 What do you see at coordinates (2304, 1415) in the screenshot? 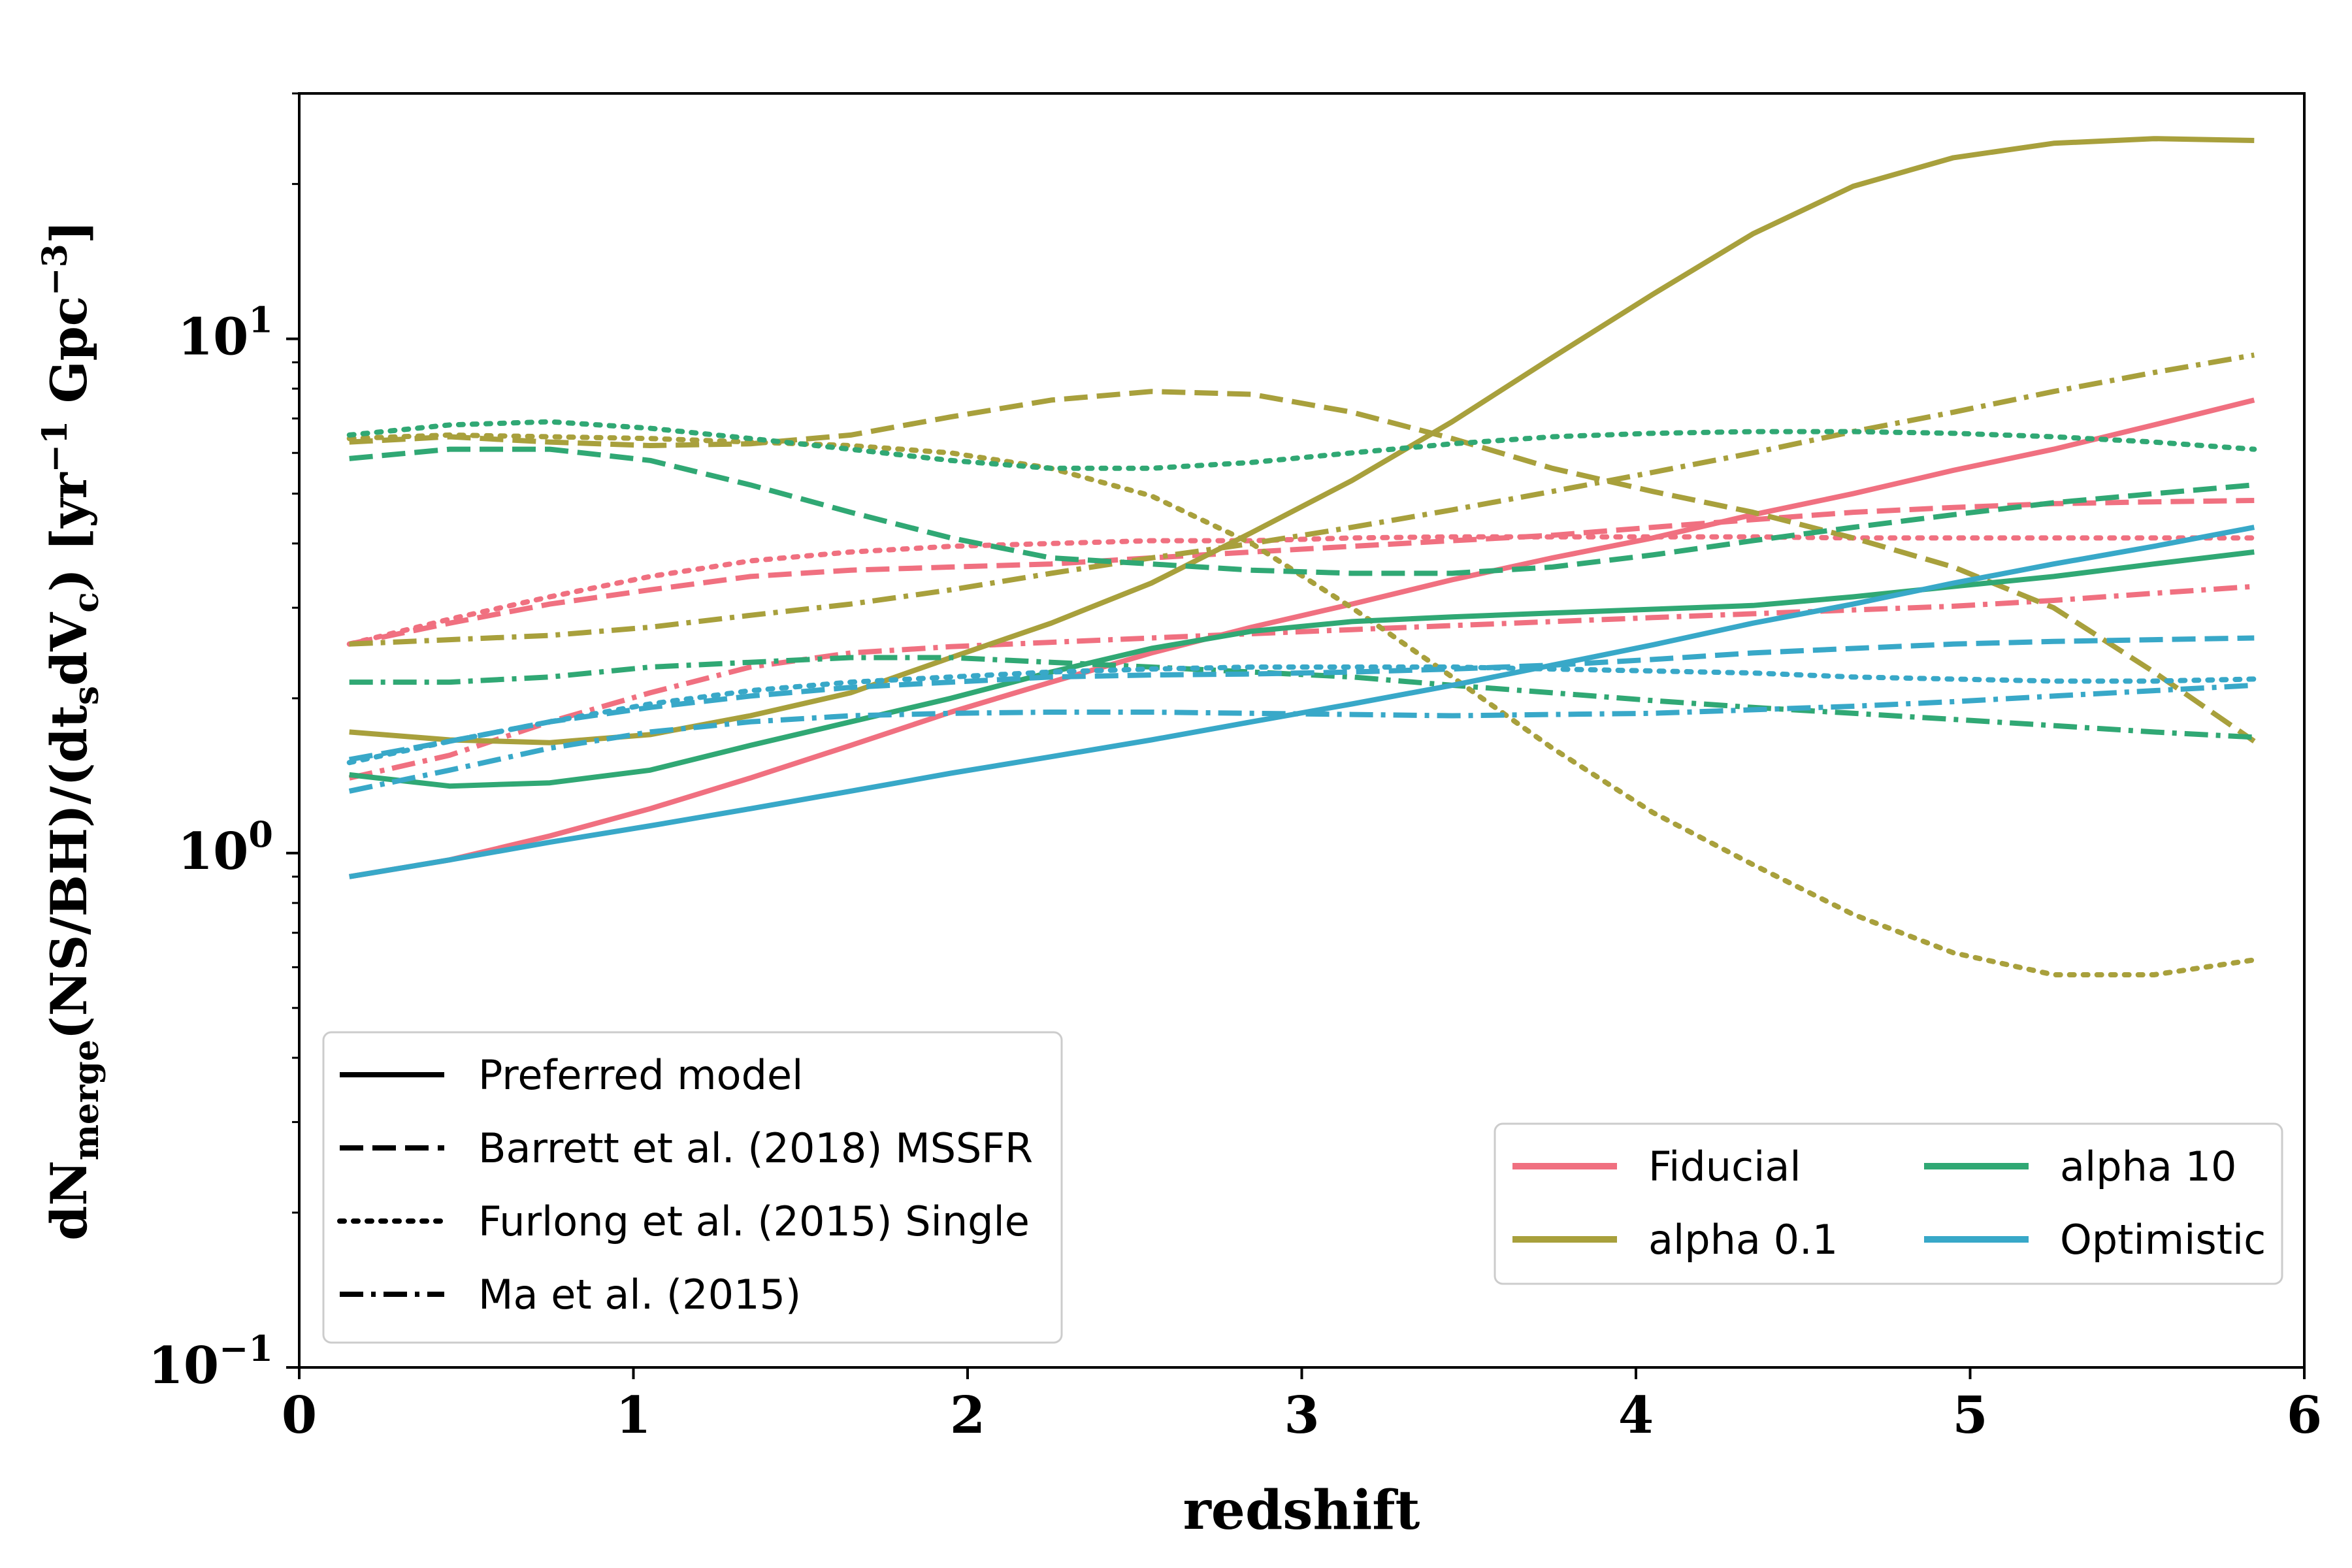
I see `x-tick-label: 6` at bounding box center [2304, 1415].